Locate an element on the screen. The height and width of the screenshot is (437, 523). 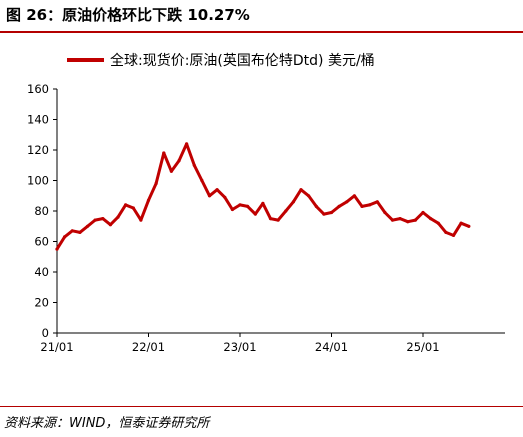
x-tick-label: 25/01 is located at coordinates (422, 347).